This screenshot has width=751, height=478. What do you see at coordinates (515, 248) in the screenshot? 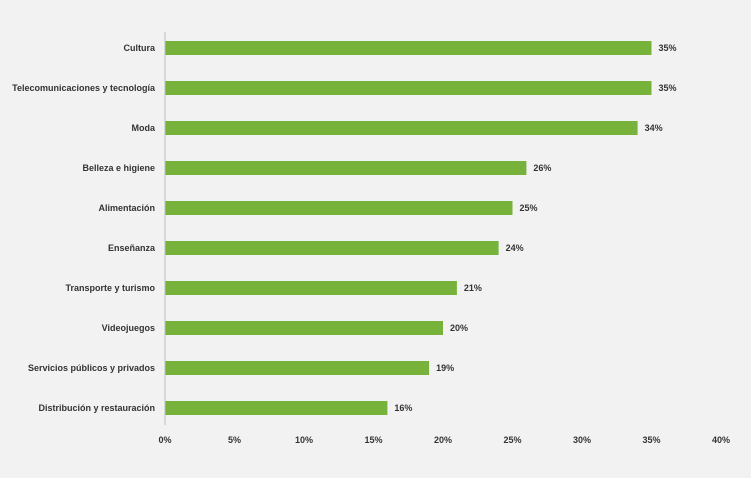
I see `data-label: 24%` at bounding box center [515, 248].